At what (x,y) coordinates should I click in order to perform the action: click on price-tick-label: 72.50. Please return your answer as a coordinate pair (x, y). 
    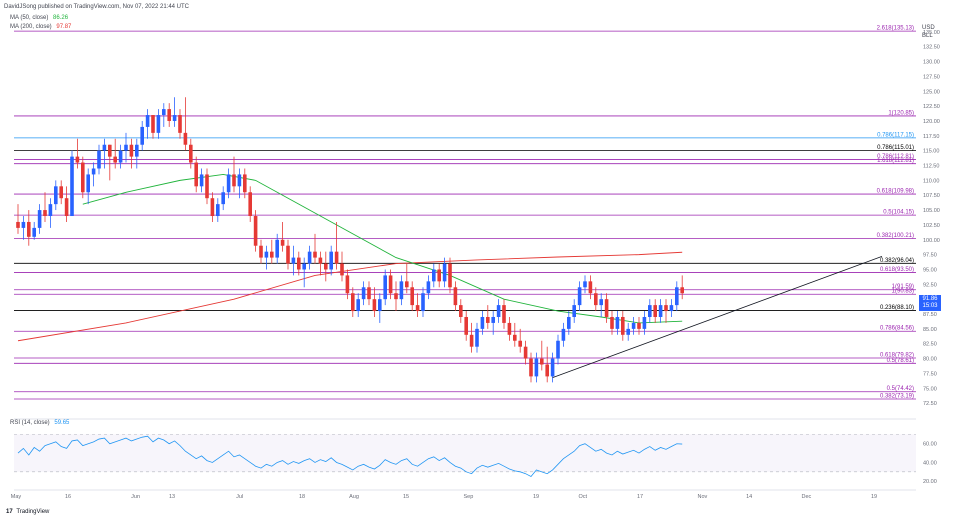
    Looking at the image, I should click on (930, 404).